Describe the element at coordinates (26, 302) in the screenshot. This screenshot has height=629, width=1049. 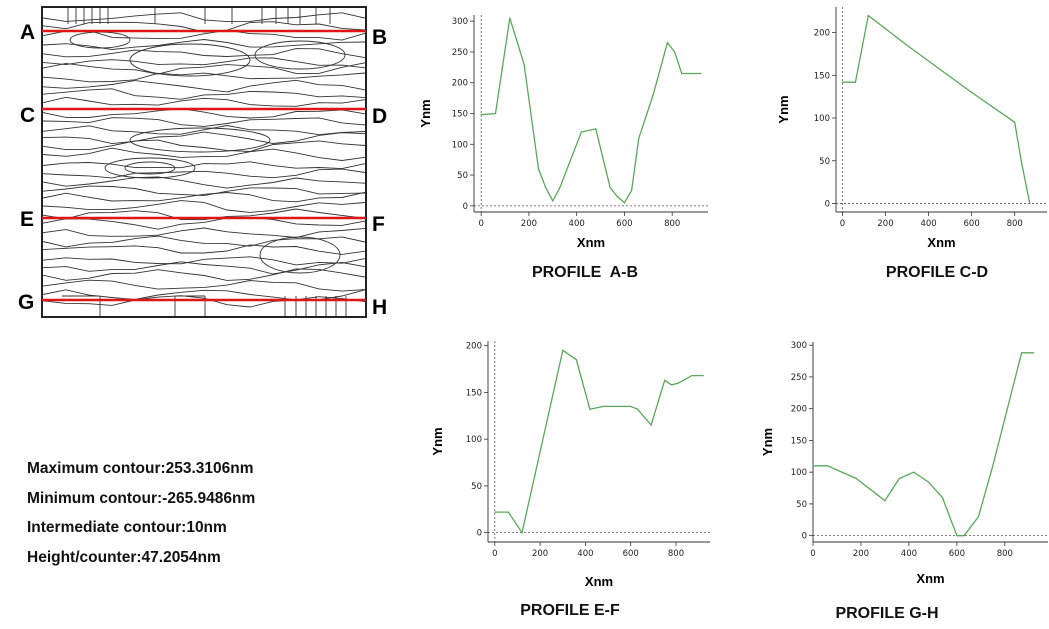
I see `label-g: G` at that location.